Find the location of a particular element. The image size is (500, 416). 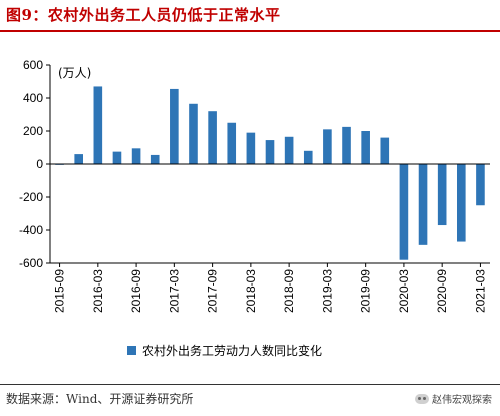

x-tick-label: 2019-09 is located at coordinates (366, 291).